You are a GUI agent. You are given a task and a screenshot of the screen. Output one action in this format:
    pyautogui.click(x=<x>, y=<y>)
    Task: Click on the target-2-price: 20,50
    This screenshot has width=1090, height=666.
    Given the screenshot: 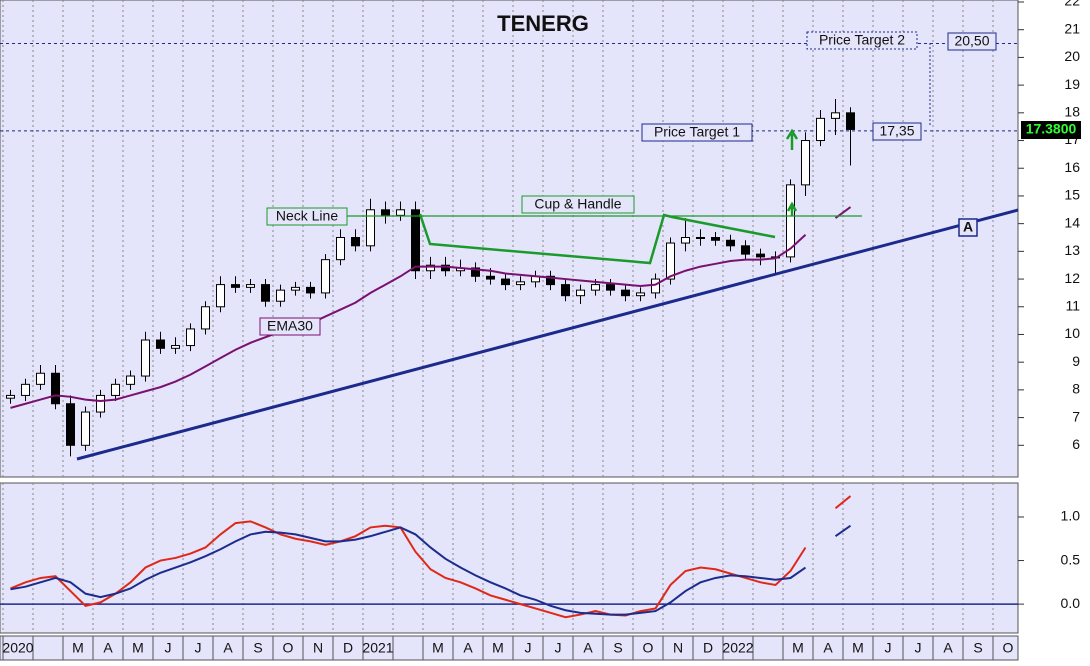 What is the action you would take?
    pyautogui.click(x=971, y=41)
    